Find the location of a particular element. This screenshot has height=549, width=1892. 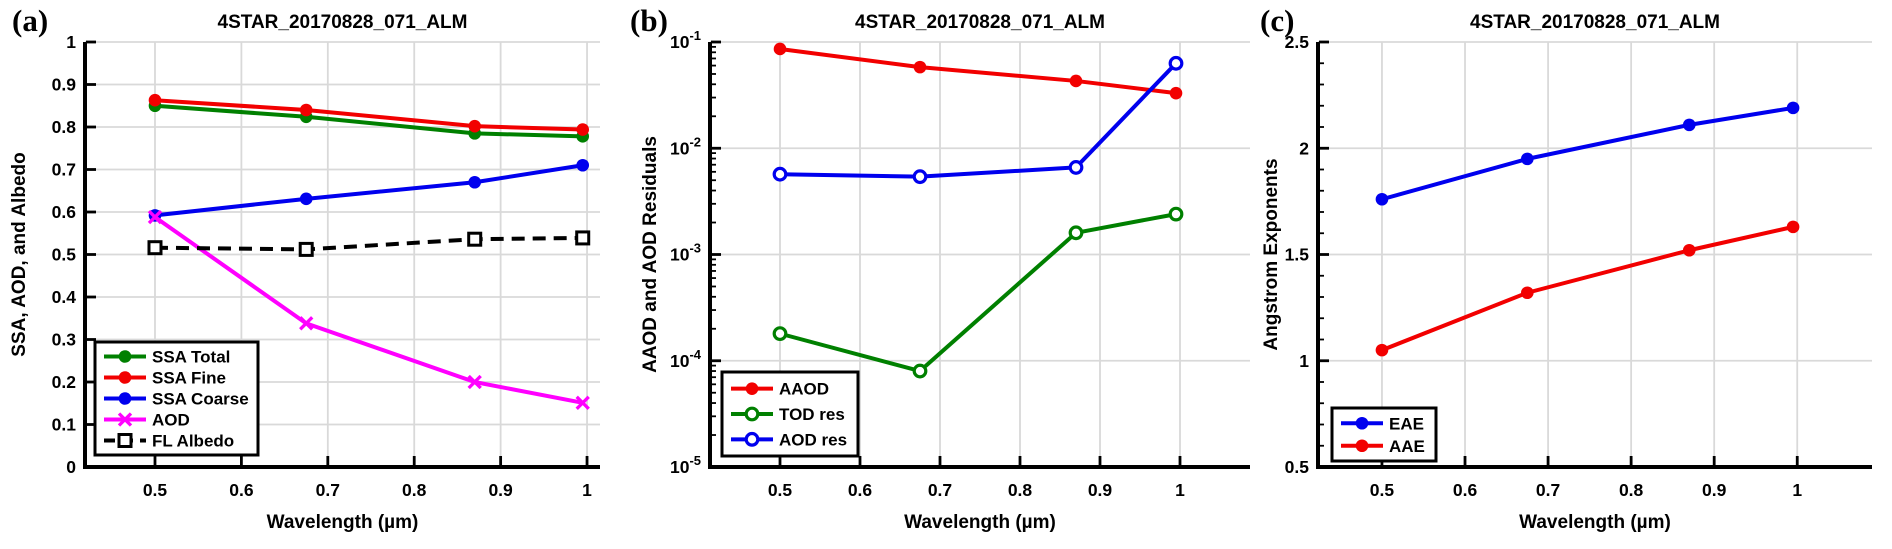

panel-a-label: (a) is located at coordinates (30, 20).